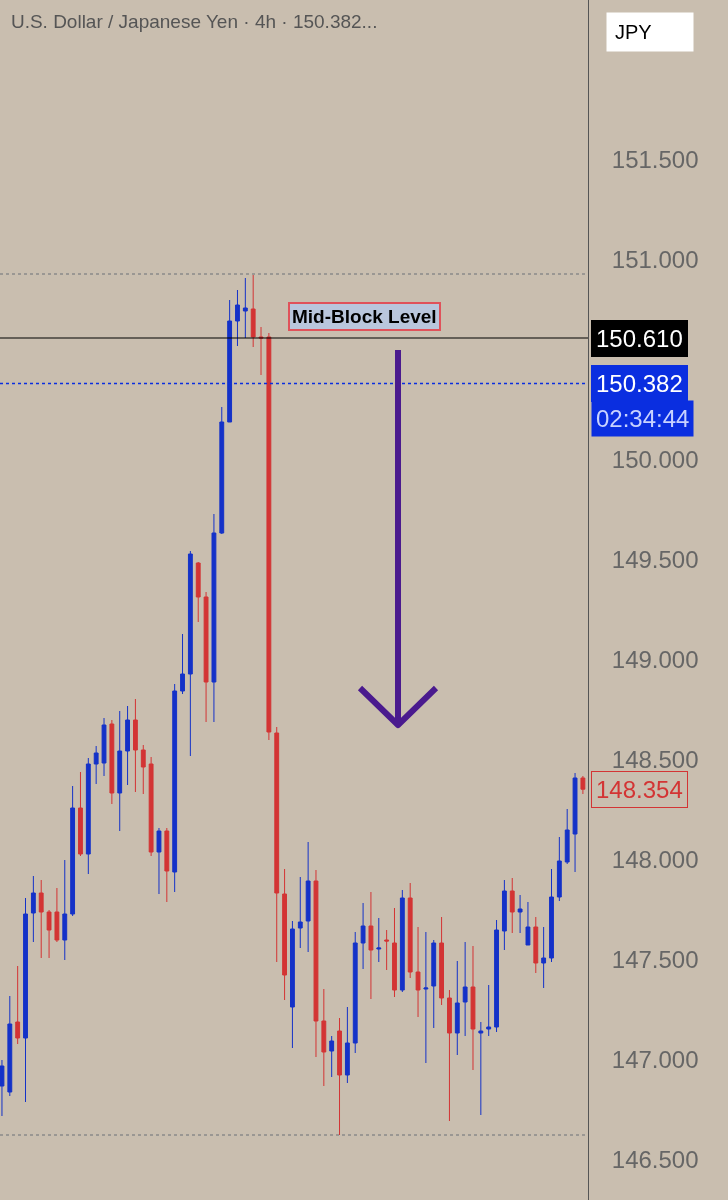  I want to click on y-tick-label: 151.500, so click(655, 160).